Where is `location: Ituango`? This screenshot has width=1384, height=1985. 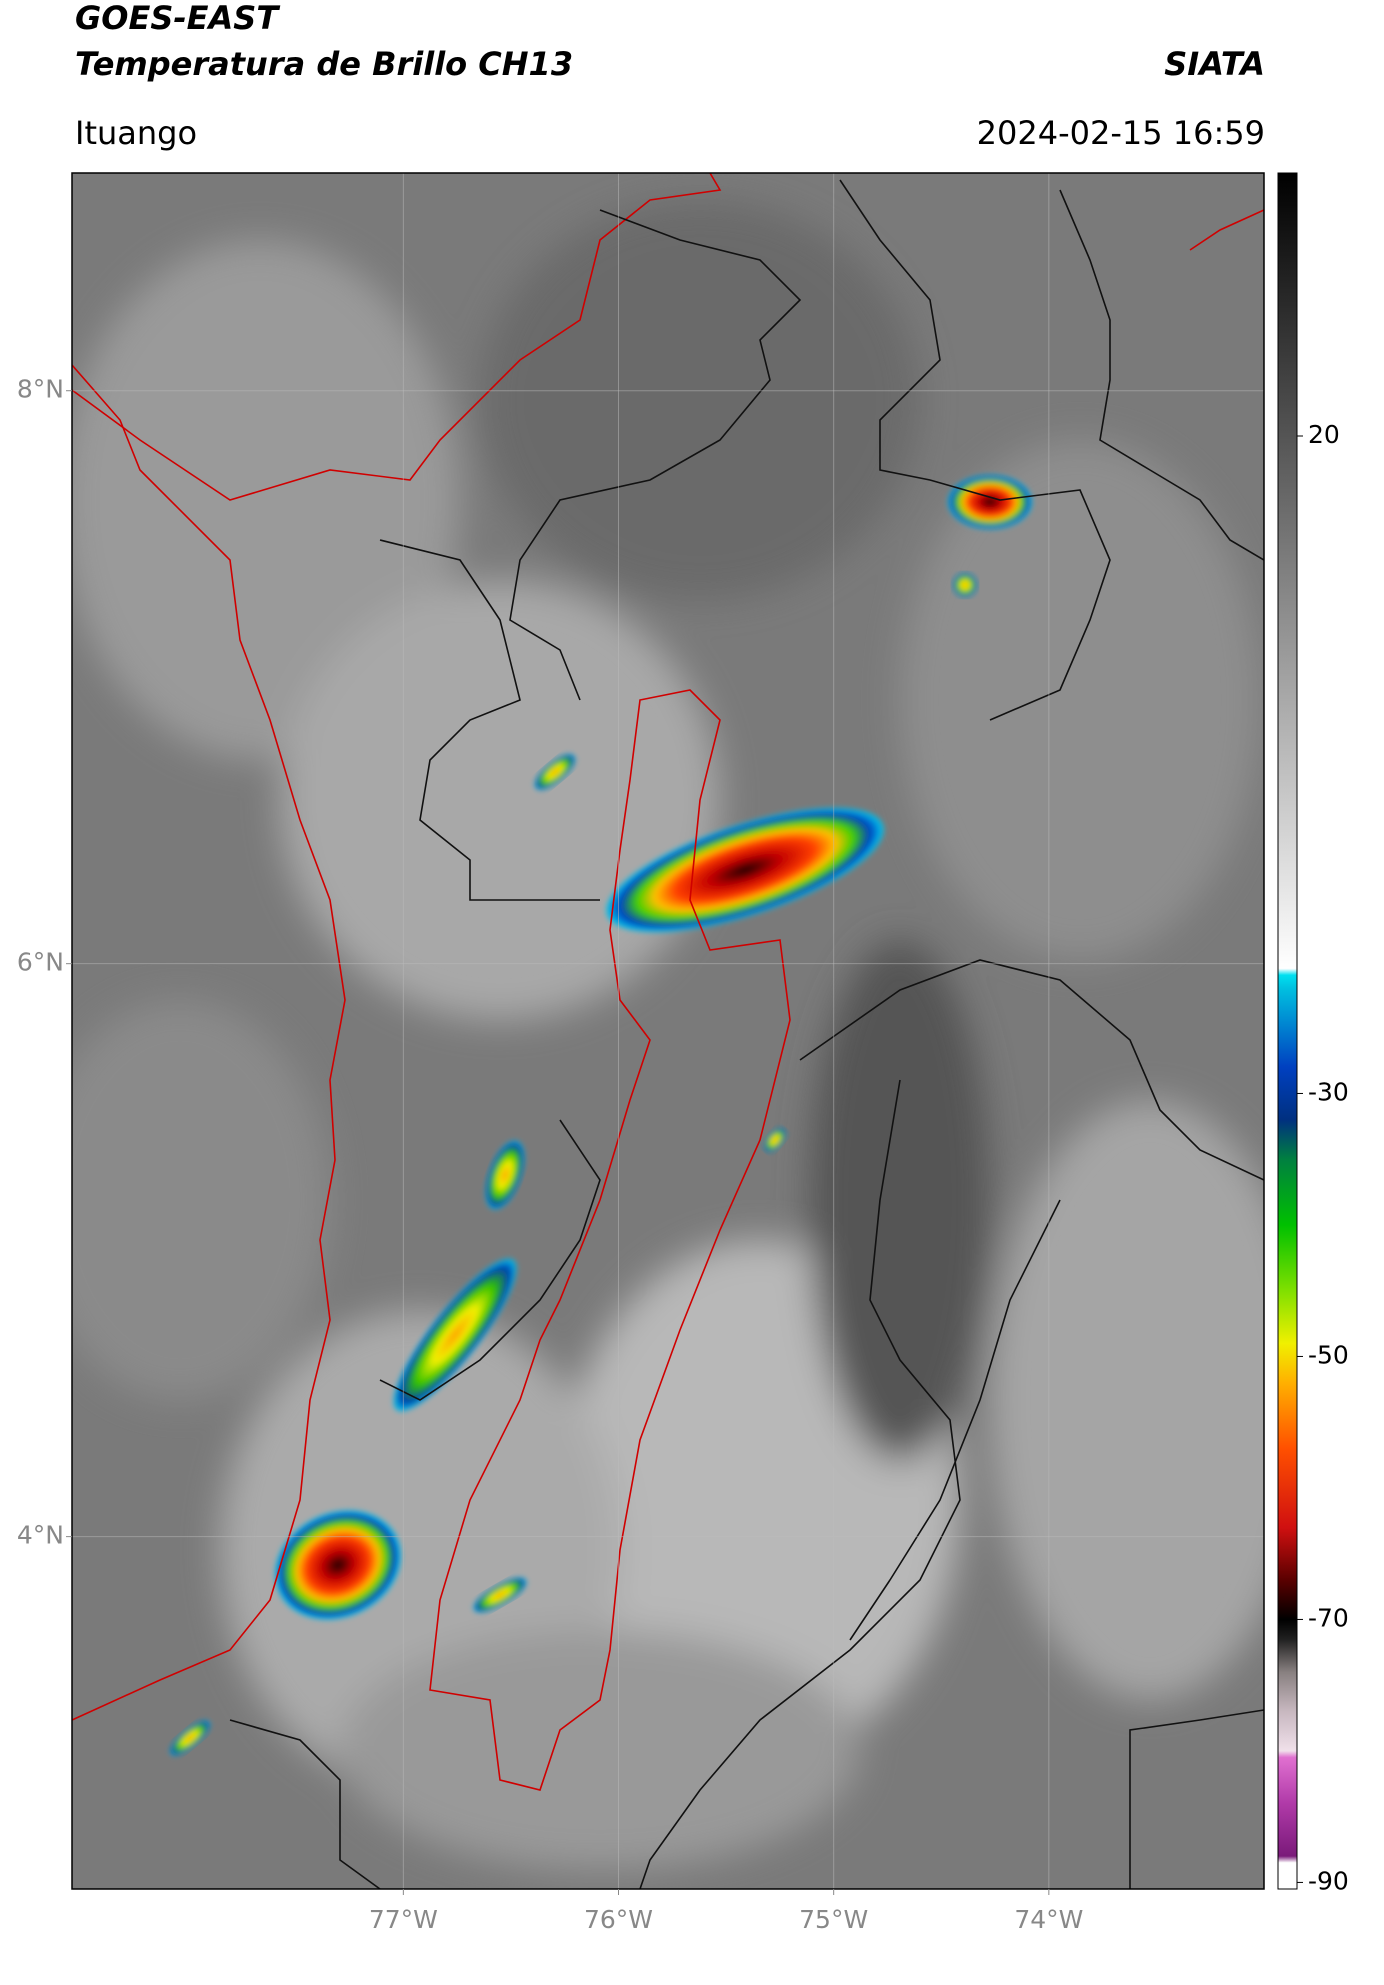
location: Ituango is located at coordinates (136, 133).